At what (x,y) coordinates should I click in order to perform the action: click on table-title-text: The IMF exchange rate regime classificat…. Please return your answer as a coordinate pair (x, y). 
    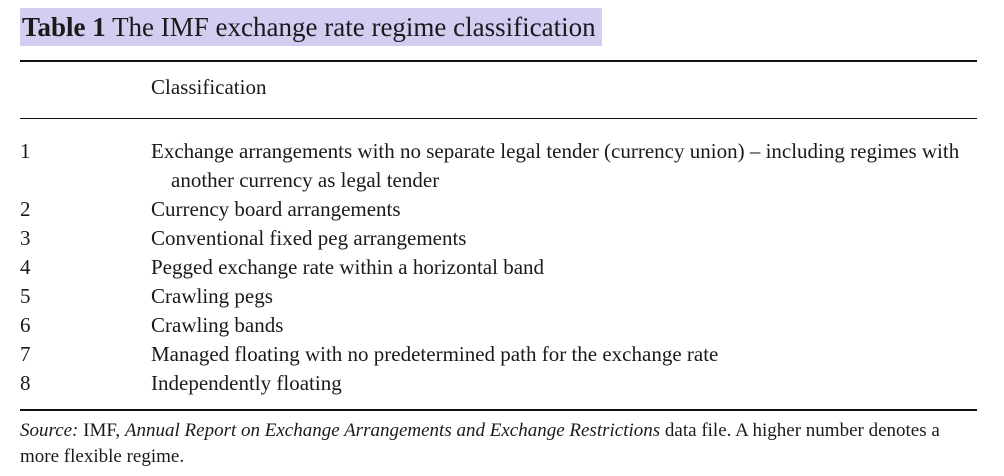
    Looking at the image, I should click on (354, 27).